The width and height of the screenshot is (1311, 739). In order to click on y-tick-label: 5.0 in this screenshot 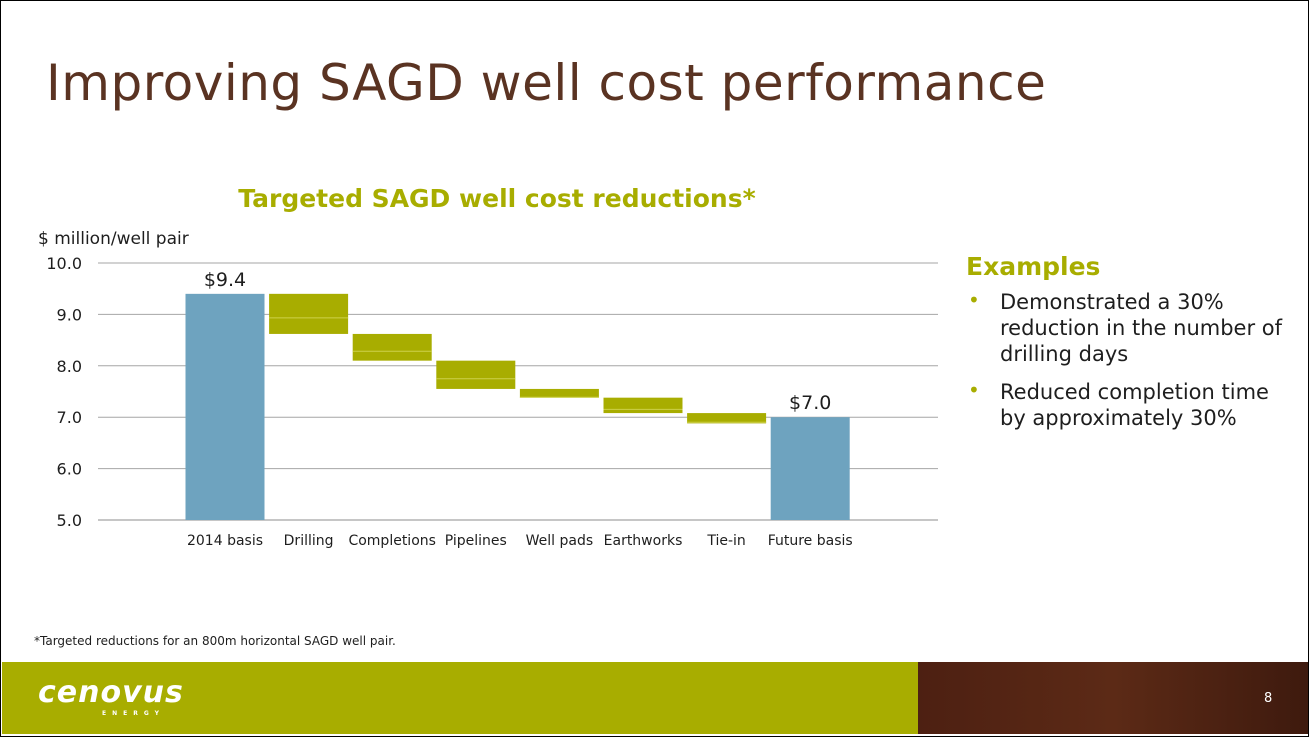, I will do `click(69, 520)`.